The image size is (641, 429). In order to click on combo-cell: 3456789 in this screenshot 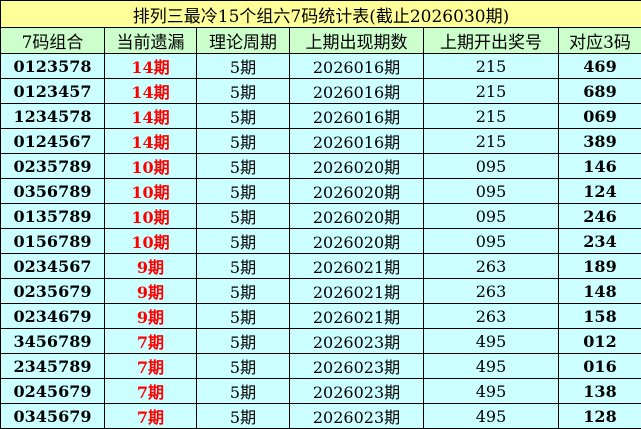, I will do `click(53, 341)`.